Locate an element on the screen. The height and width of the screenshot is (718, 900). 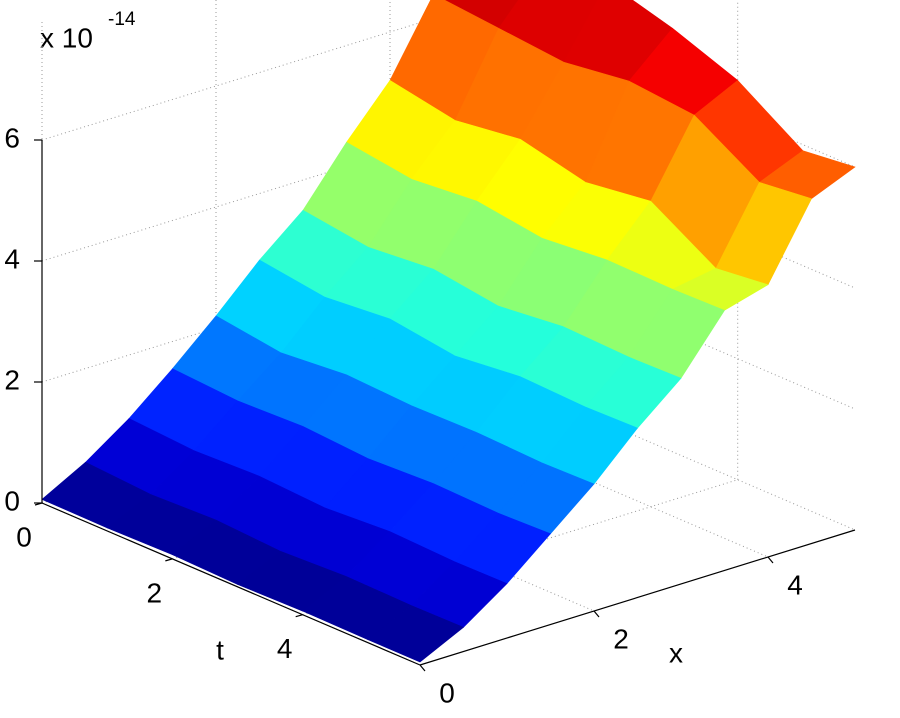
z-tick-label: 6 is located at coordinates (12, 137).